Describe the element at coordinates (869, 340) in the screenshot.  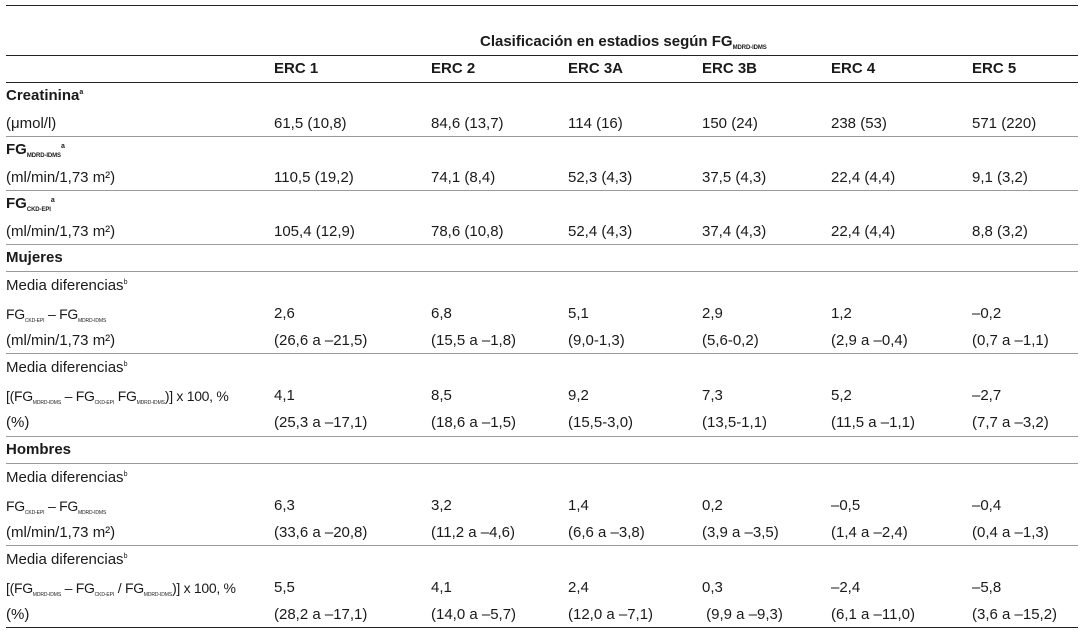
I see `cell-ci: (2,9 a –0,4)` at that location.